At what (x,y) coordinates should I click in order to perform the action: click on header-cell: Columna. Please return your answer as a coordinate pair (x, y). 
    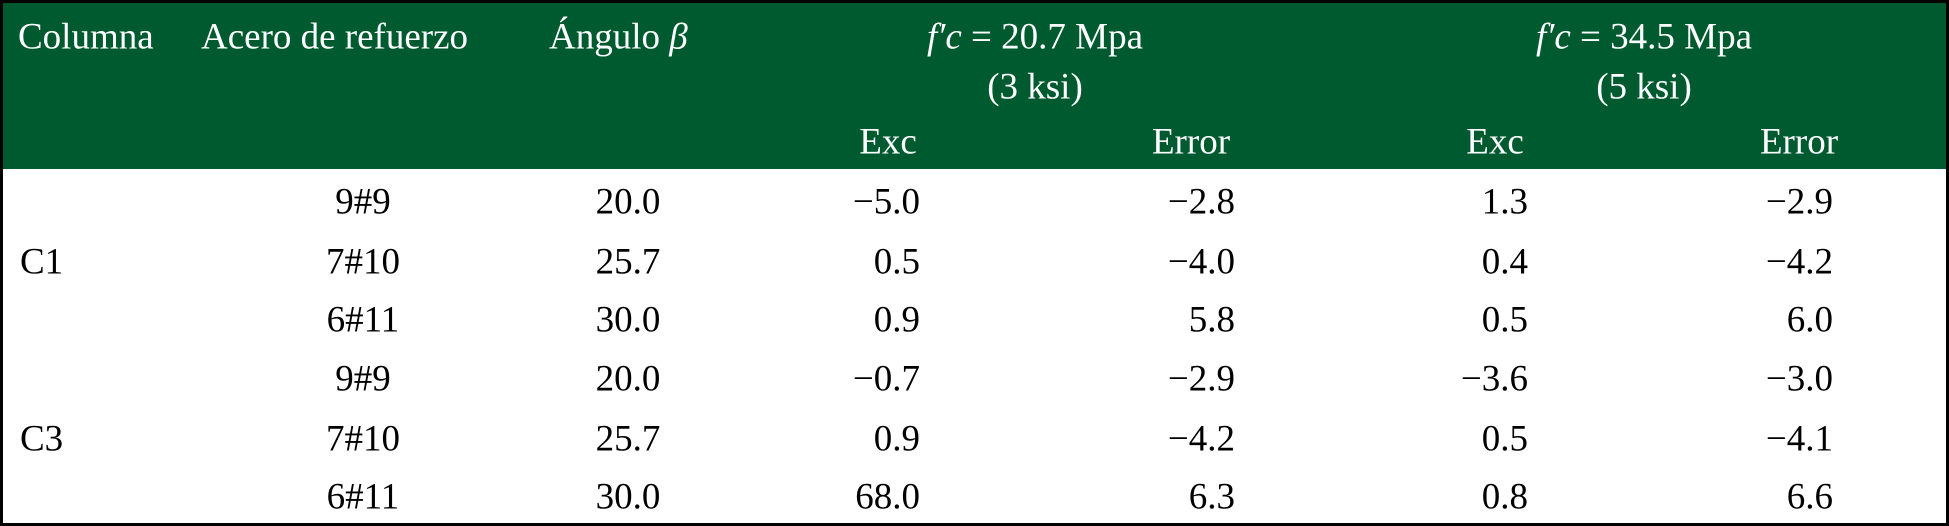
    Looking at the image, I should click on (86, 37).